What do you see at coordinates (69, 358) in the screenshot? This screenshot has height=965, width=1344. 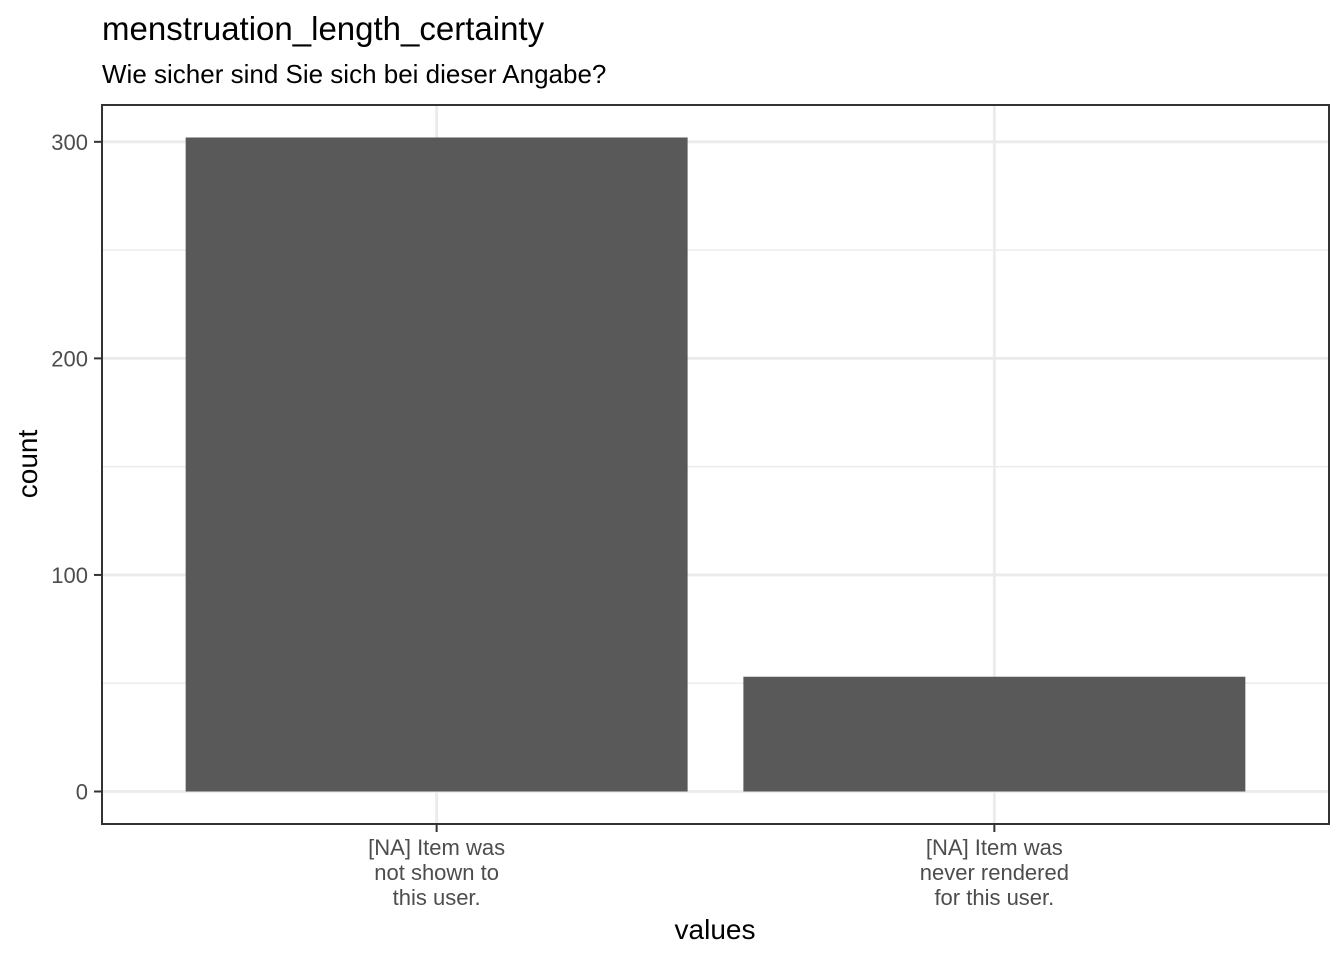 I see `y-tick-label: 200` at bounding box center [69, 358].